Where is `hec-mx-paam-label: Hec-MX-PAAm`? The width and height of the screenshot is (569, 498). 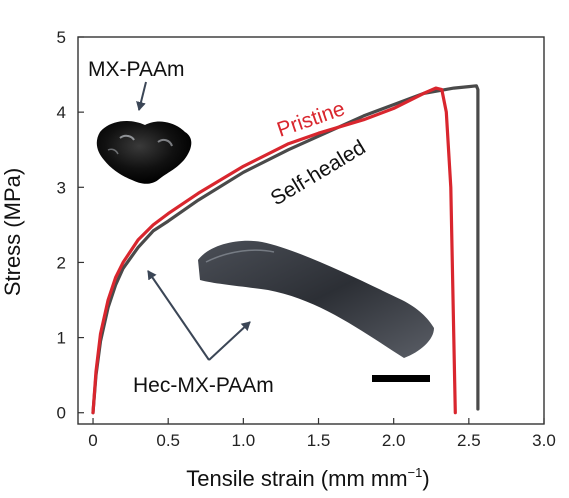 hec-mx-paam-label: Hec-MX-PAAm is located at coordinates (203, 385).